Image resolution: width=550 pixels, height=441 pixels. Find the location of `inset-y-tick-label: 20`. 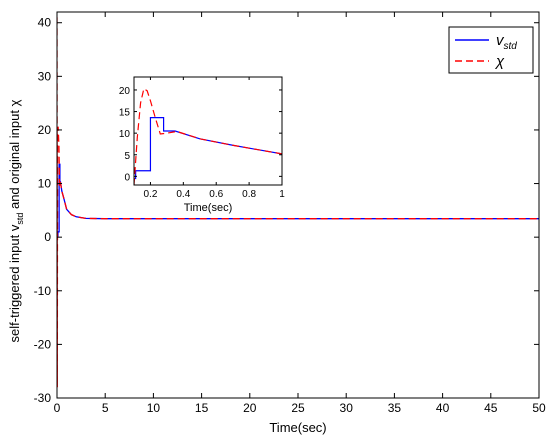

inset-y-tick-label: 20 is located at coordinates (125, 91).